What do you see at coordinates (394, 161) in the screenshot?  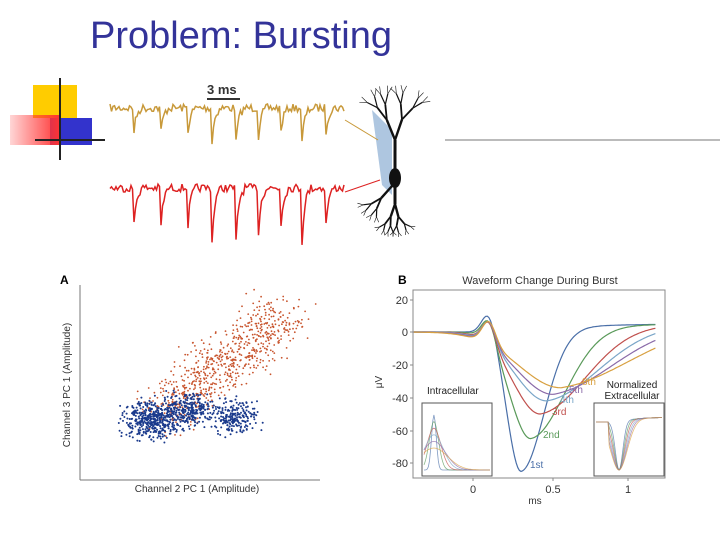 I see `neuron` at bounding box center [394, 161].